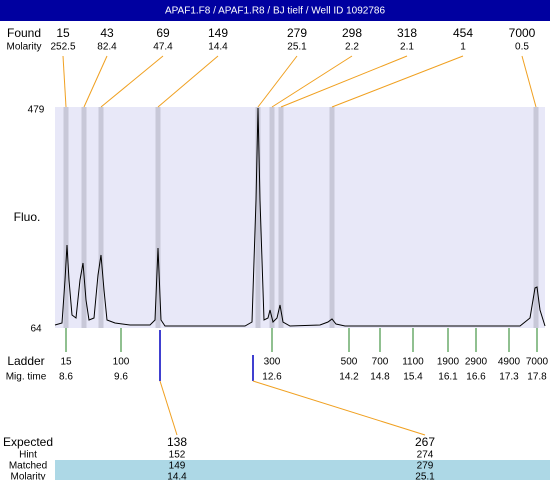 Image resolution: width=550 pixels, height=480 pixels. I want to click on peak-size: 298, so click(352, 33).